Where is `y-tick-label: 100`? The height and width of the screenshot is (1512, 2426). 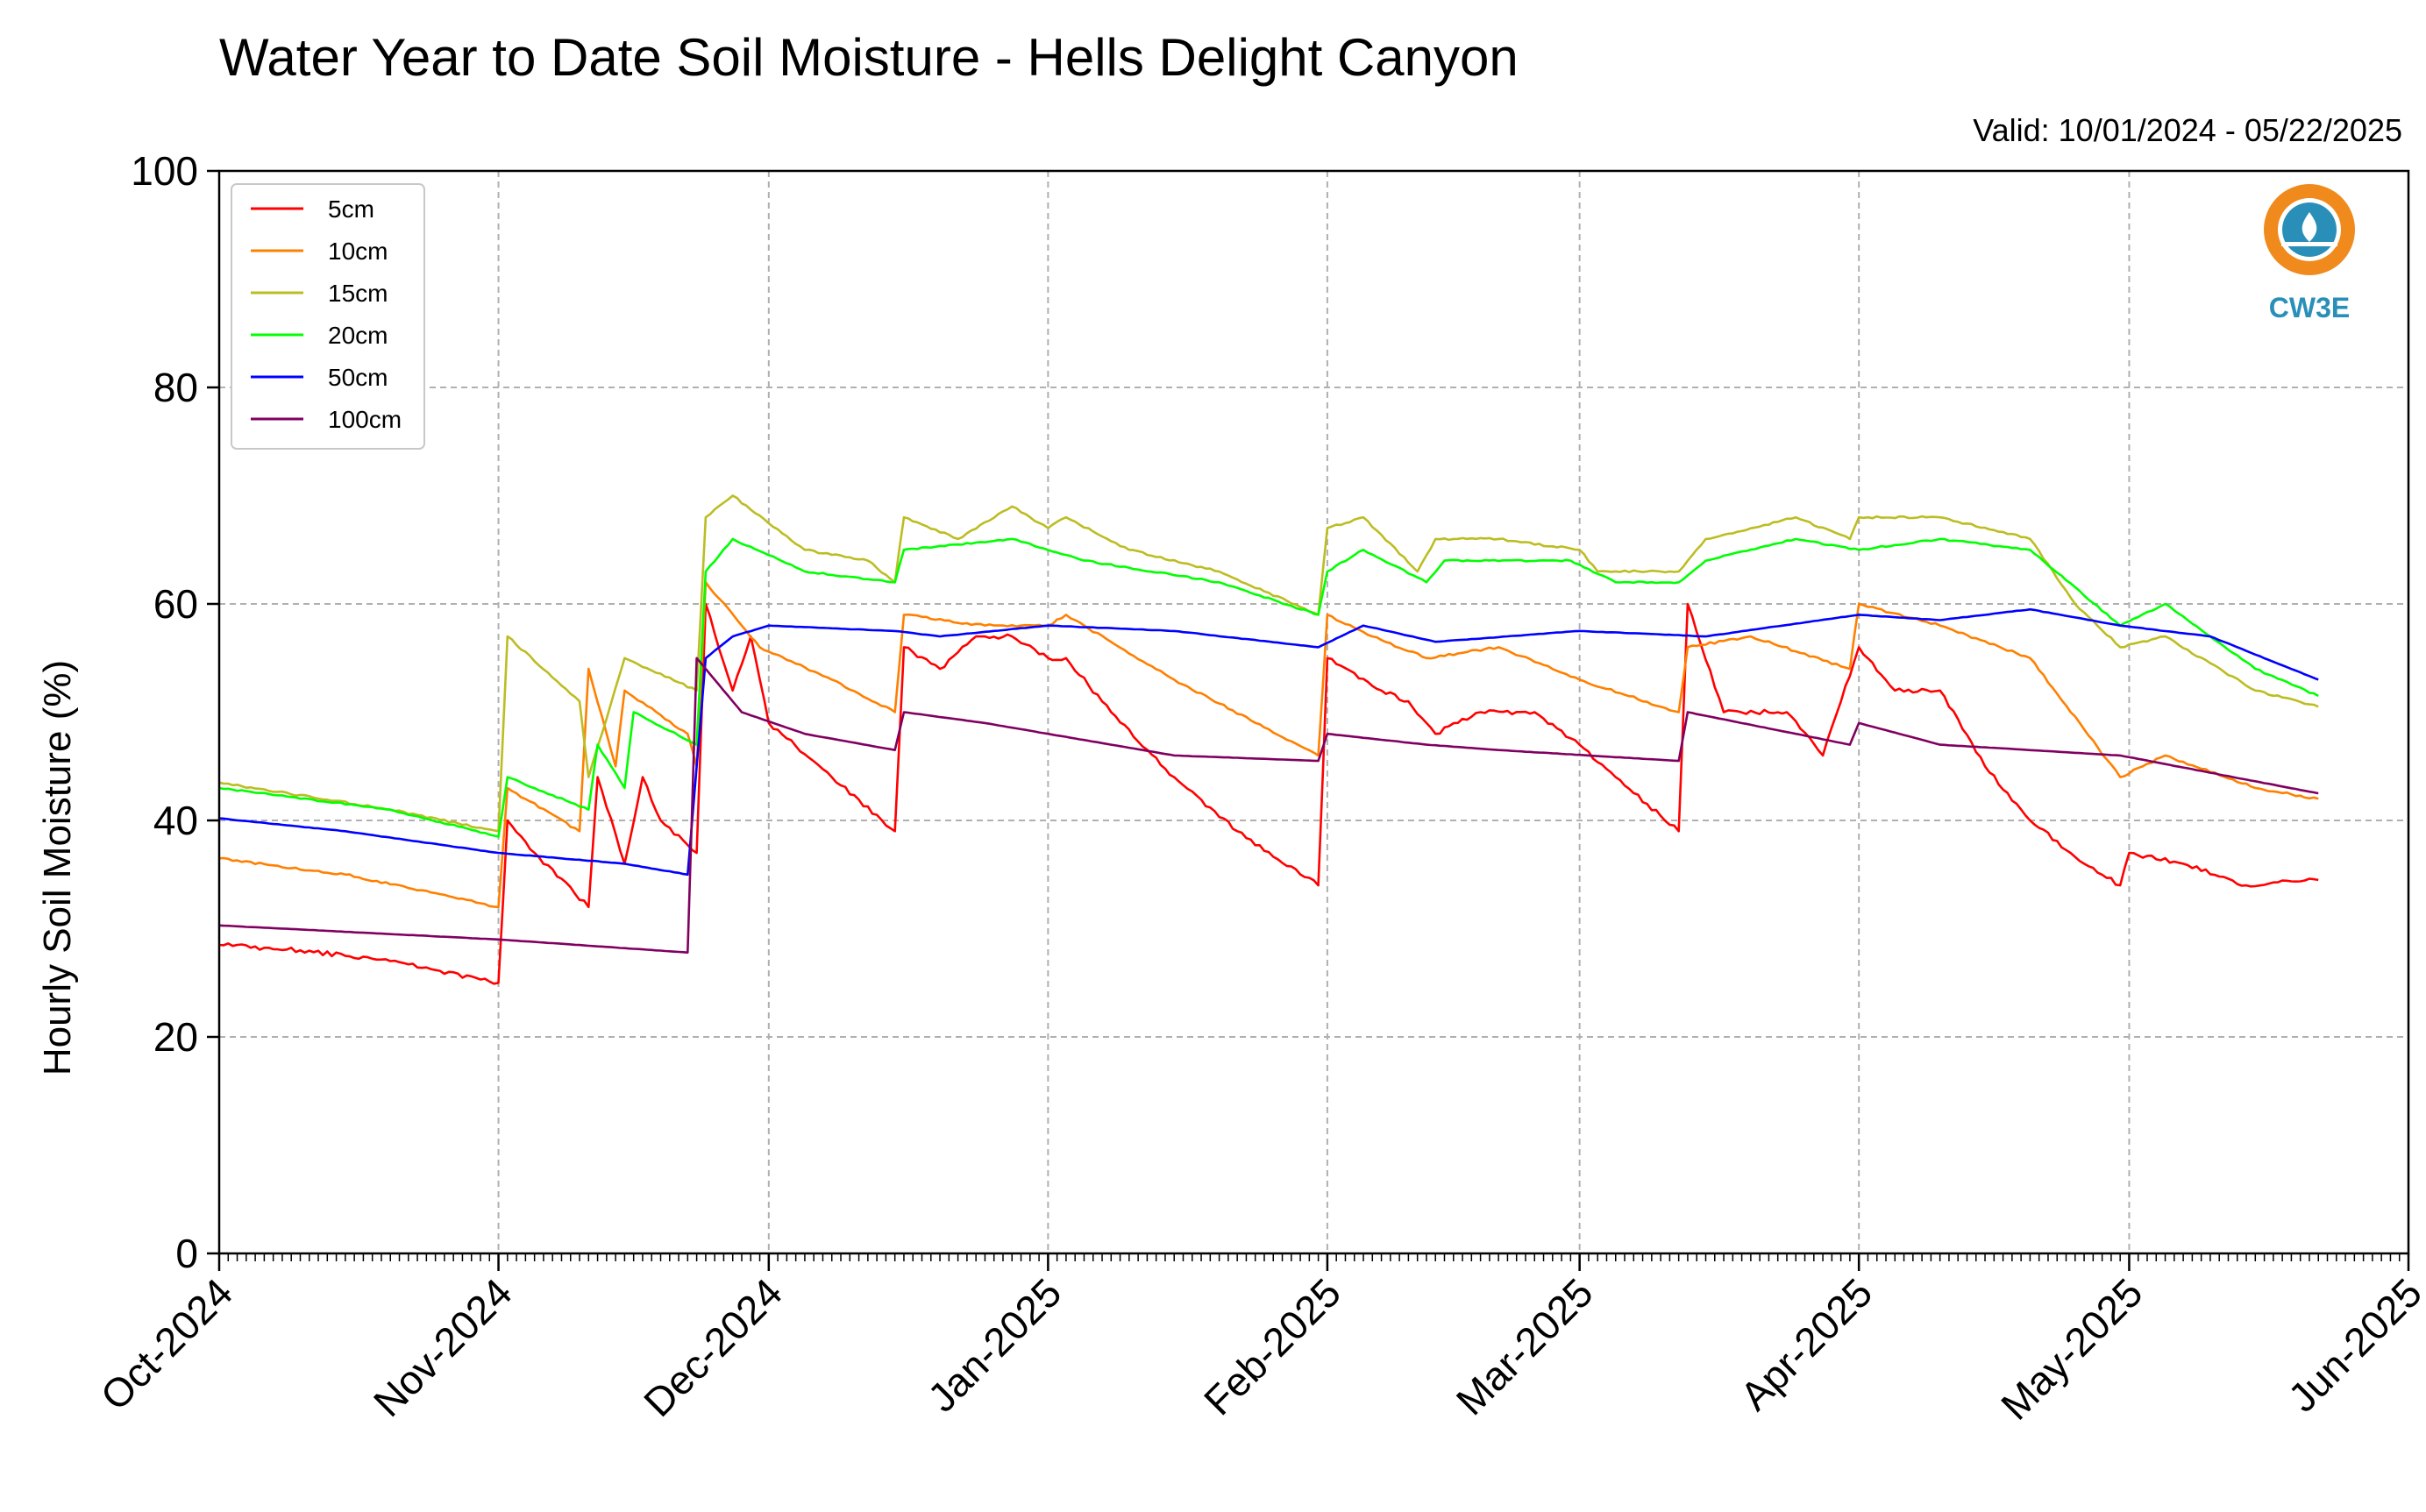 y-tick-label: 100 is located at coordinates (164, 171).